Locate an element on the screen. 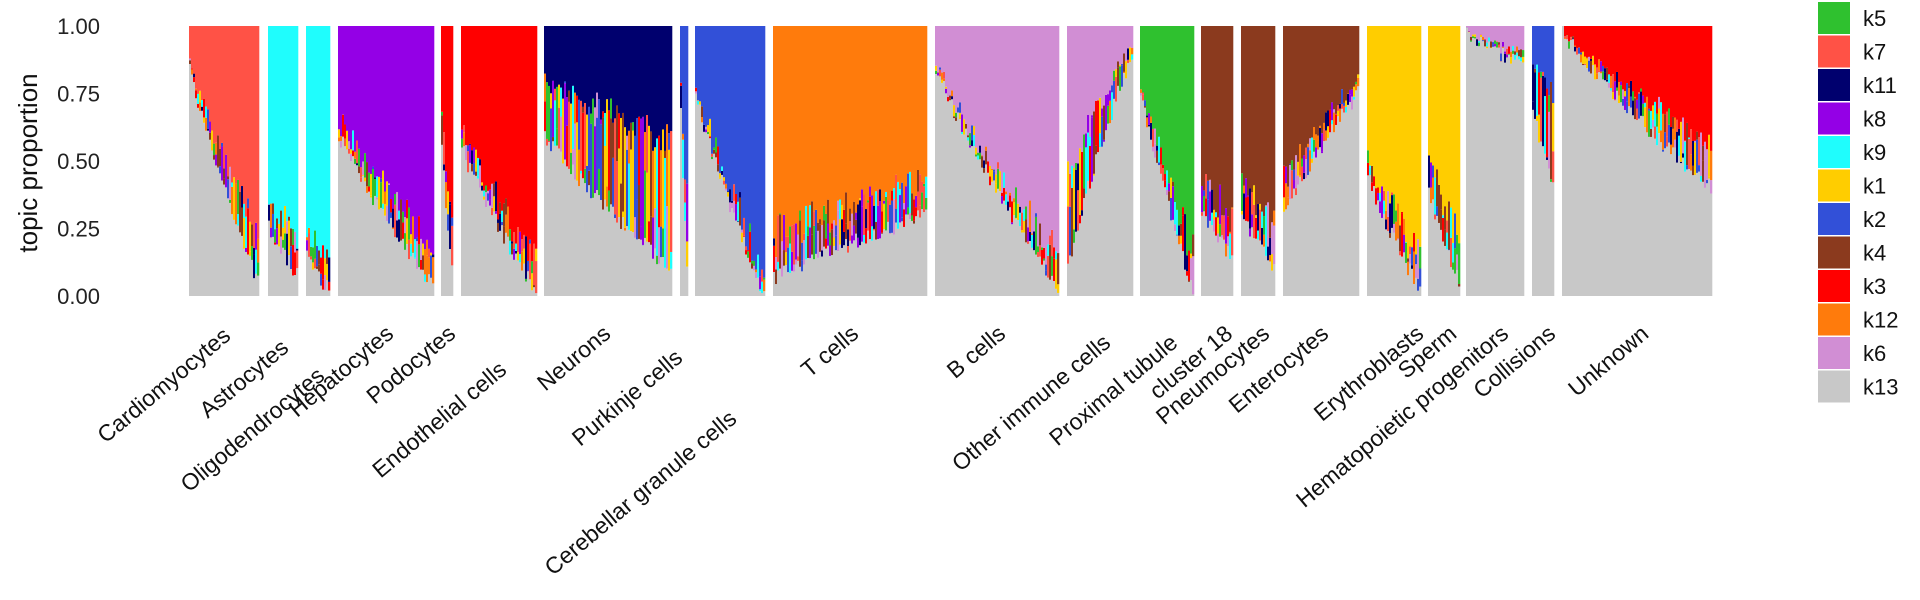 This screenshot has width=1920, height=600. legend-swatch-k13 is located at coordinates (1834, 386).